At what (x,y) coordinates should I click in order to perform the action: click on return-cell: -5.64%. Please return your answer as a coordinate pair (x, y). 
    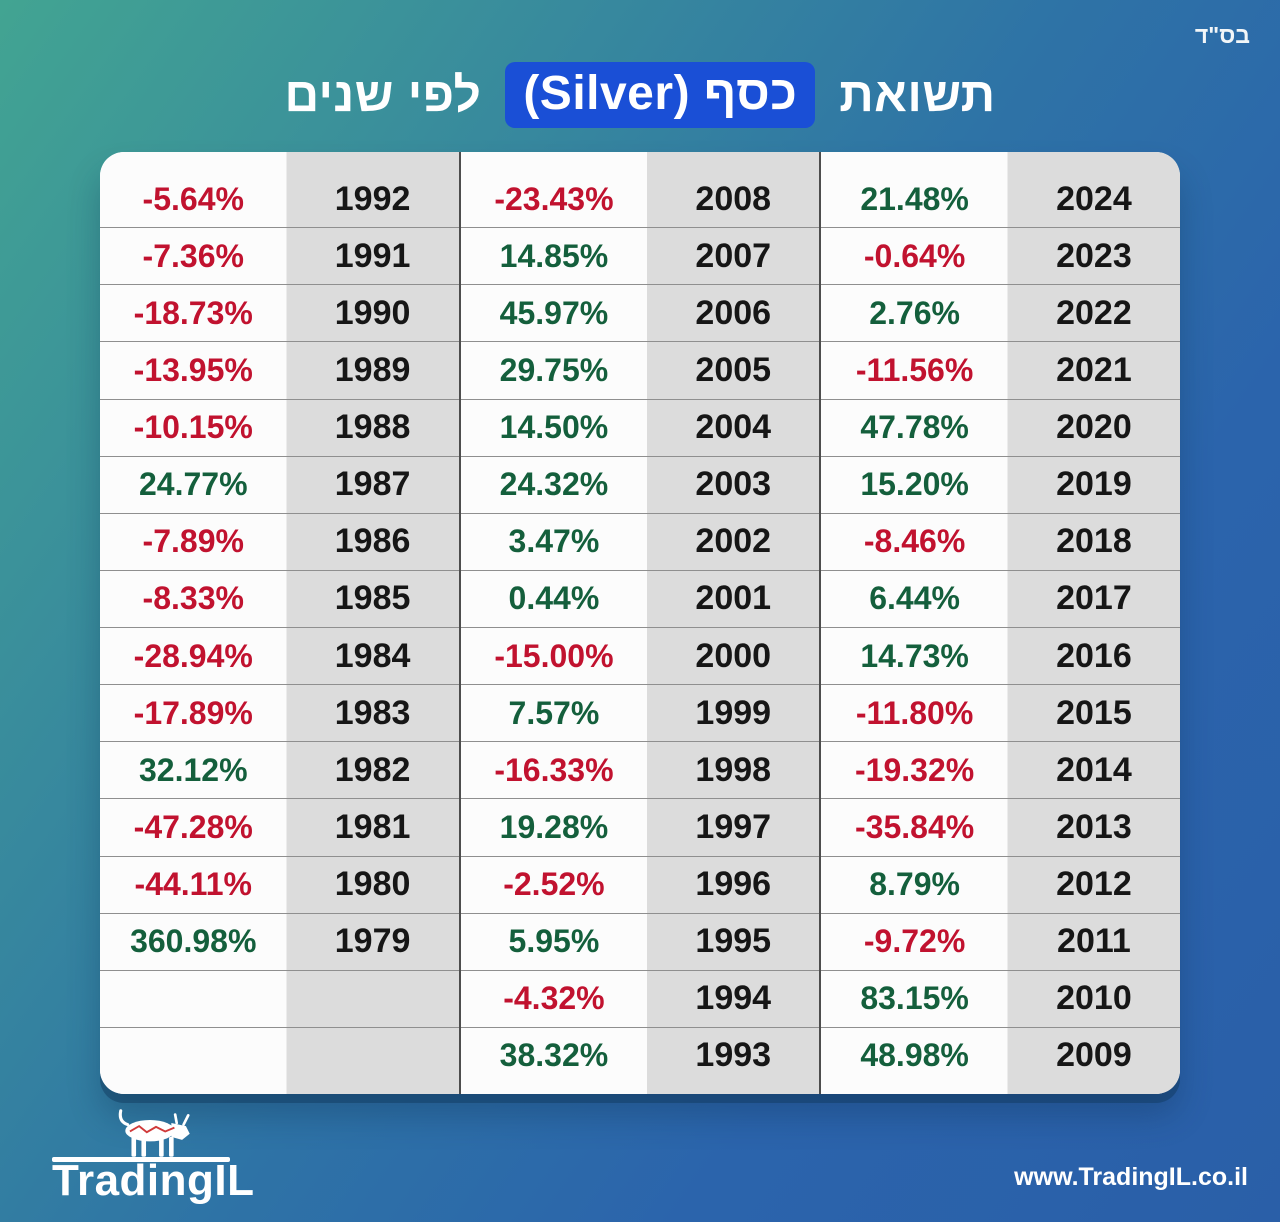
    Looking at the image, I should click on (193, 198).